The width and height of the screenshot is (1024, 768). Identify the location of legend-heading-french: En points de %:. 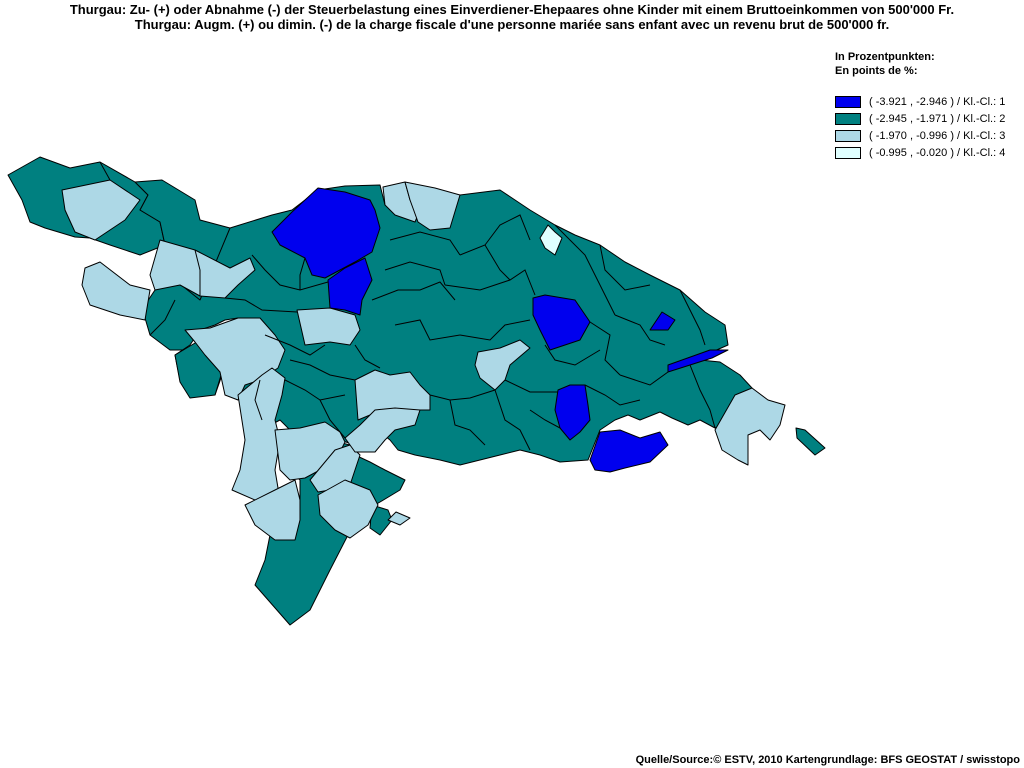
(876, 71).